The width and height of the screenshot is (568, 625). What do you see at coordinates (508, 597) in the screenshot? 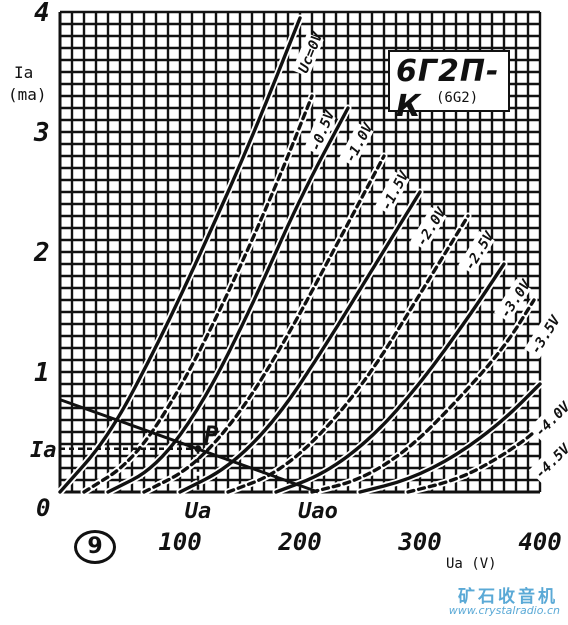
I see `watermark-site-name: 矿石收音机` at bounding box center [508, 597].